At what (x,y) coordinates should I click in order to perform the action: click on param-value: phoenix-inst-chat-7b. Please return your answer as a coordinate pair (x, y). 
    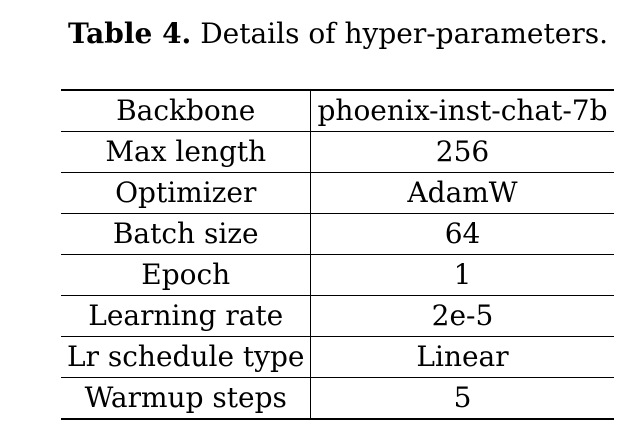
    Looking at the image, I should click on (462, 110).